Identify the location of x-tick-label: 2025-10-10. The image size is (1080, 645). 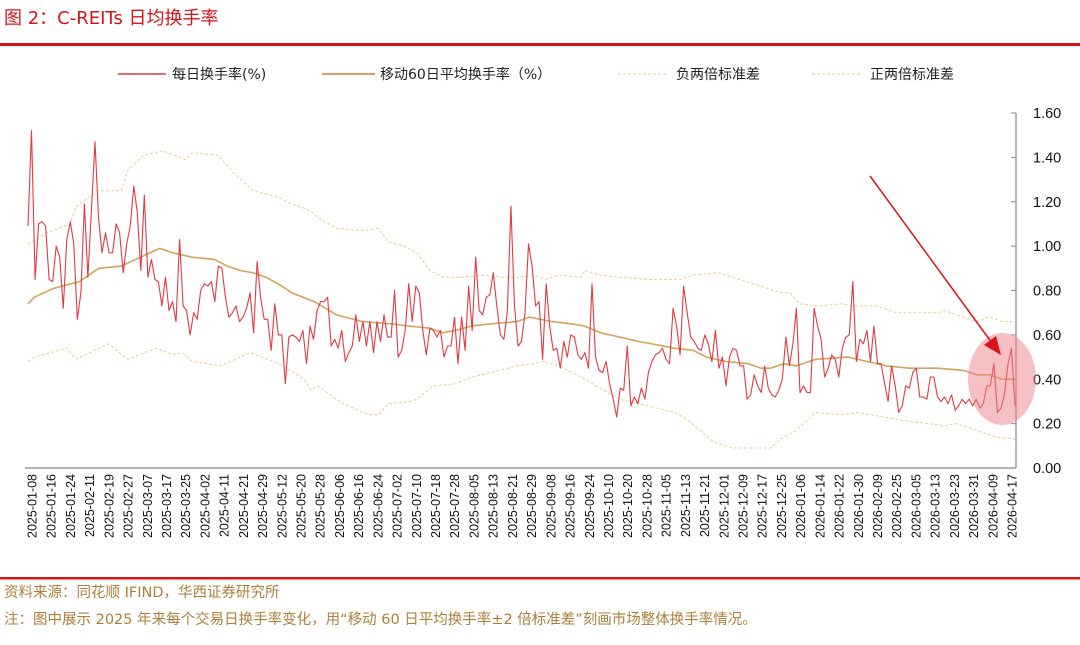
(609, 506).